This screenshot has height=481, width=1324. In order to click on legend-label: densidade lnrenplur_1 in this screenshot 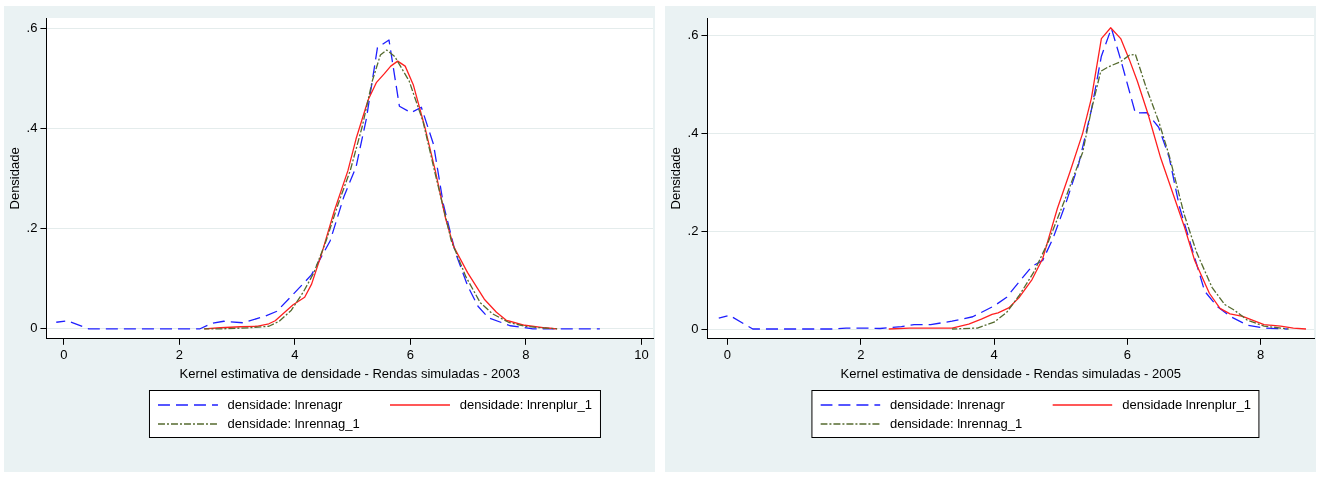, I will do `click(1186, 404)`.